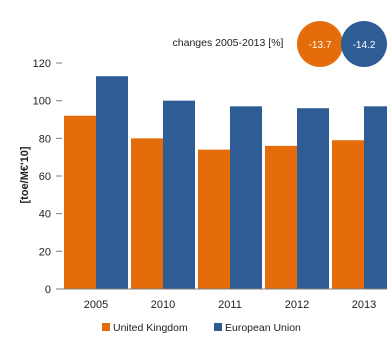 The width and height of the screenshot is (387, 341). I want to click on x-tick-label: 2011, so click(230, 305).